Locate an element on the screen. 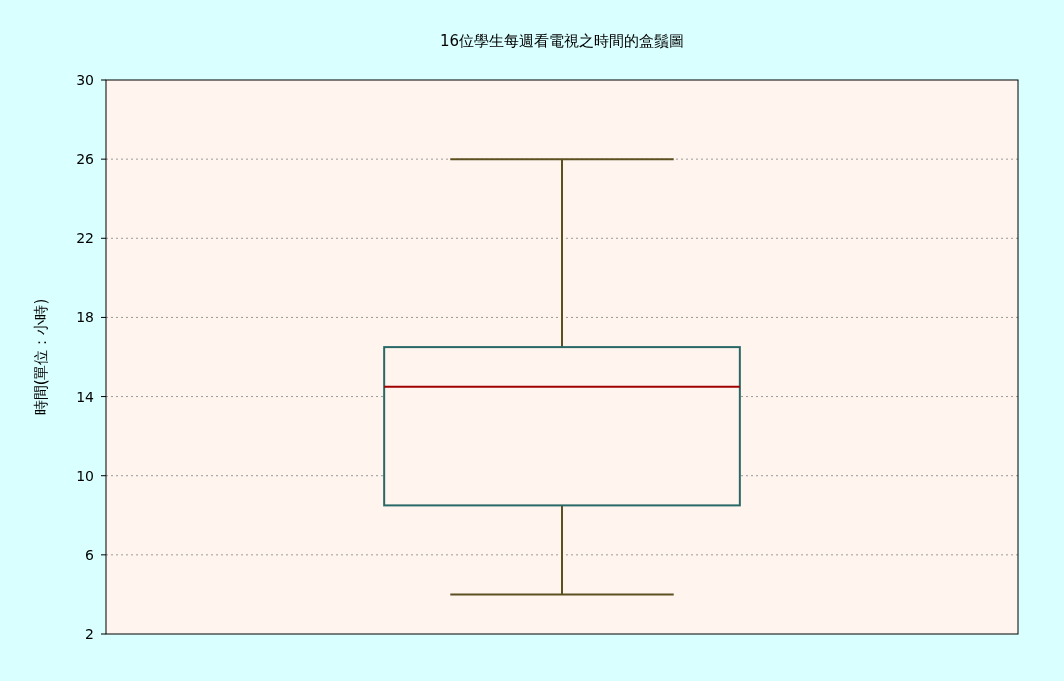 This screenshot has width=1064, height=681. y-tick-label: 10 is located at coordinates (85, 475).